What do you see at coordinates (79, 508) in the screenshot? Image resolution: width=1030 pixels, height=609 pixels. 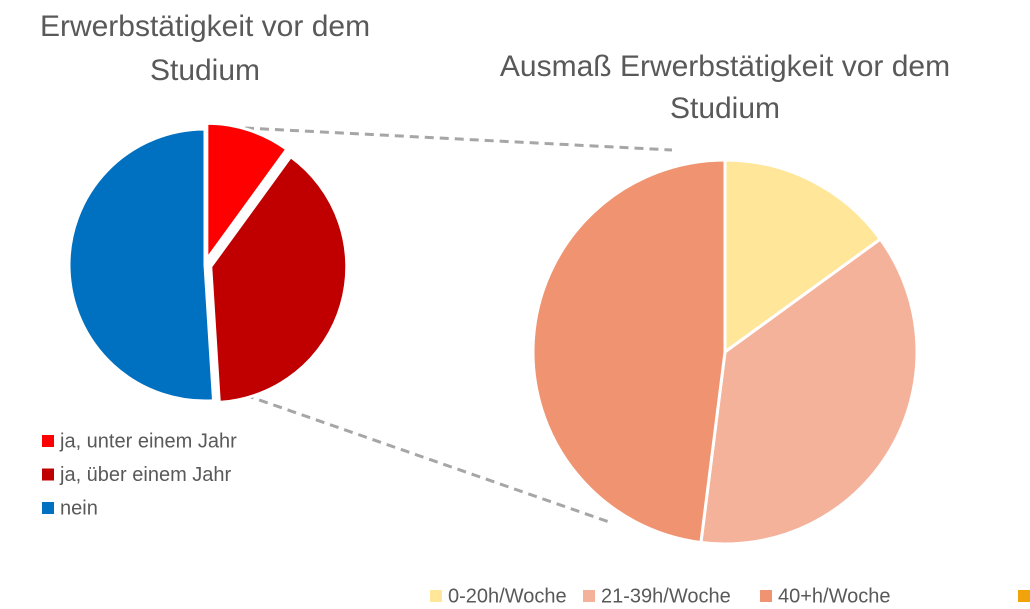 I see `legend-label: nein` at bounding box center [79, 508].